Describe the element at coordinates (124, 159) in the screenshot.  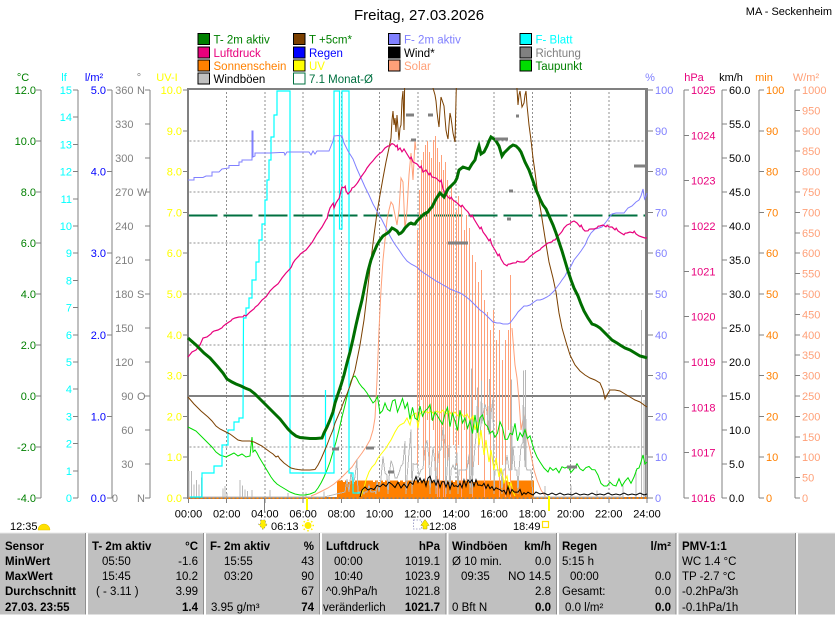
I see `svg-text: 300` at that location.